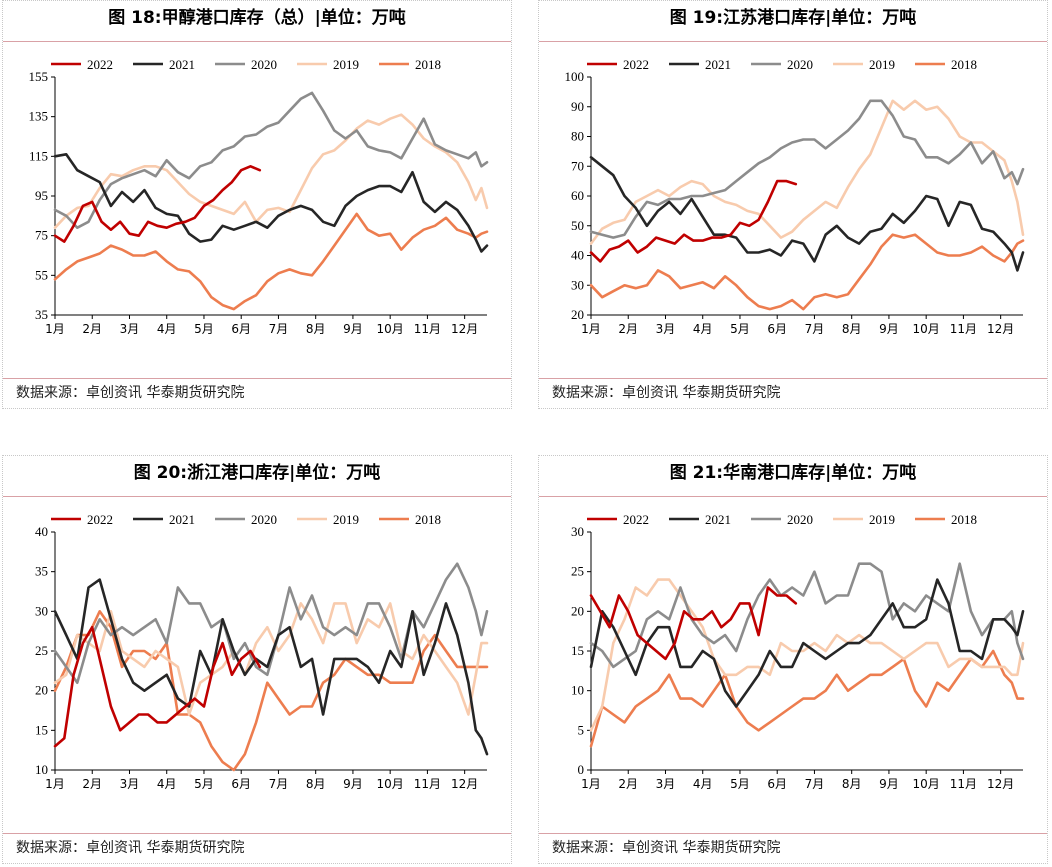 This screenshot has width=1052, height=867. What do you see at coordinates (182, 64) in the screenshot?
I see `legend-label-2021: 2021` at bounding box center [182, 64].